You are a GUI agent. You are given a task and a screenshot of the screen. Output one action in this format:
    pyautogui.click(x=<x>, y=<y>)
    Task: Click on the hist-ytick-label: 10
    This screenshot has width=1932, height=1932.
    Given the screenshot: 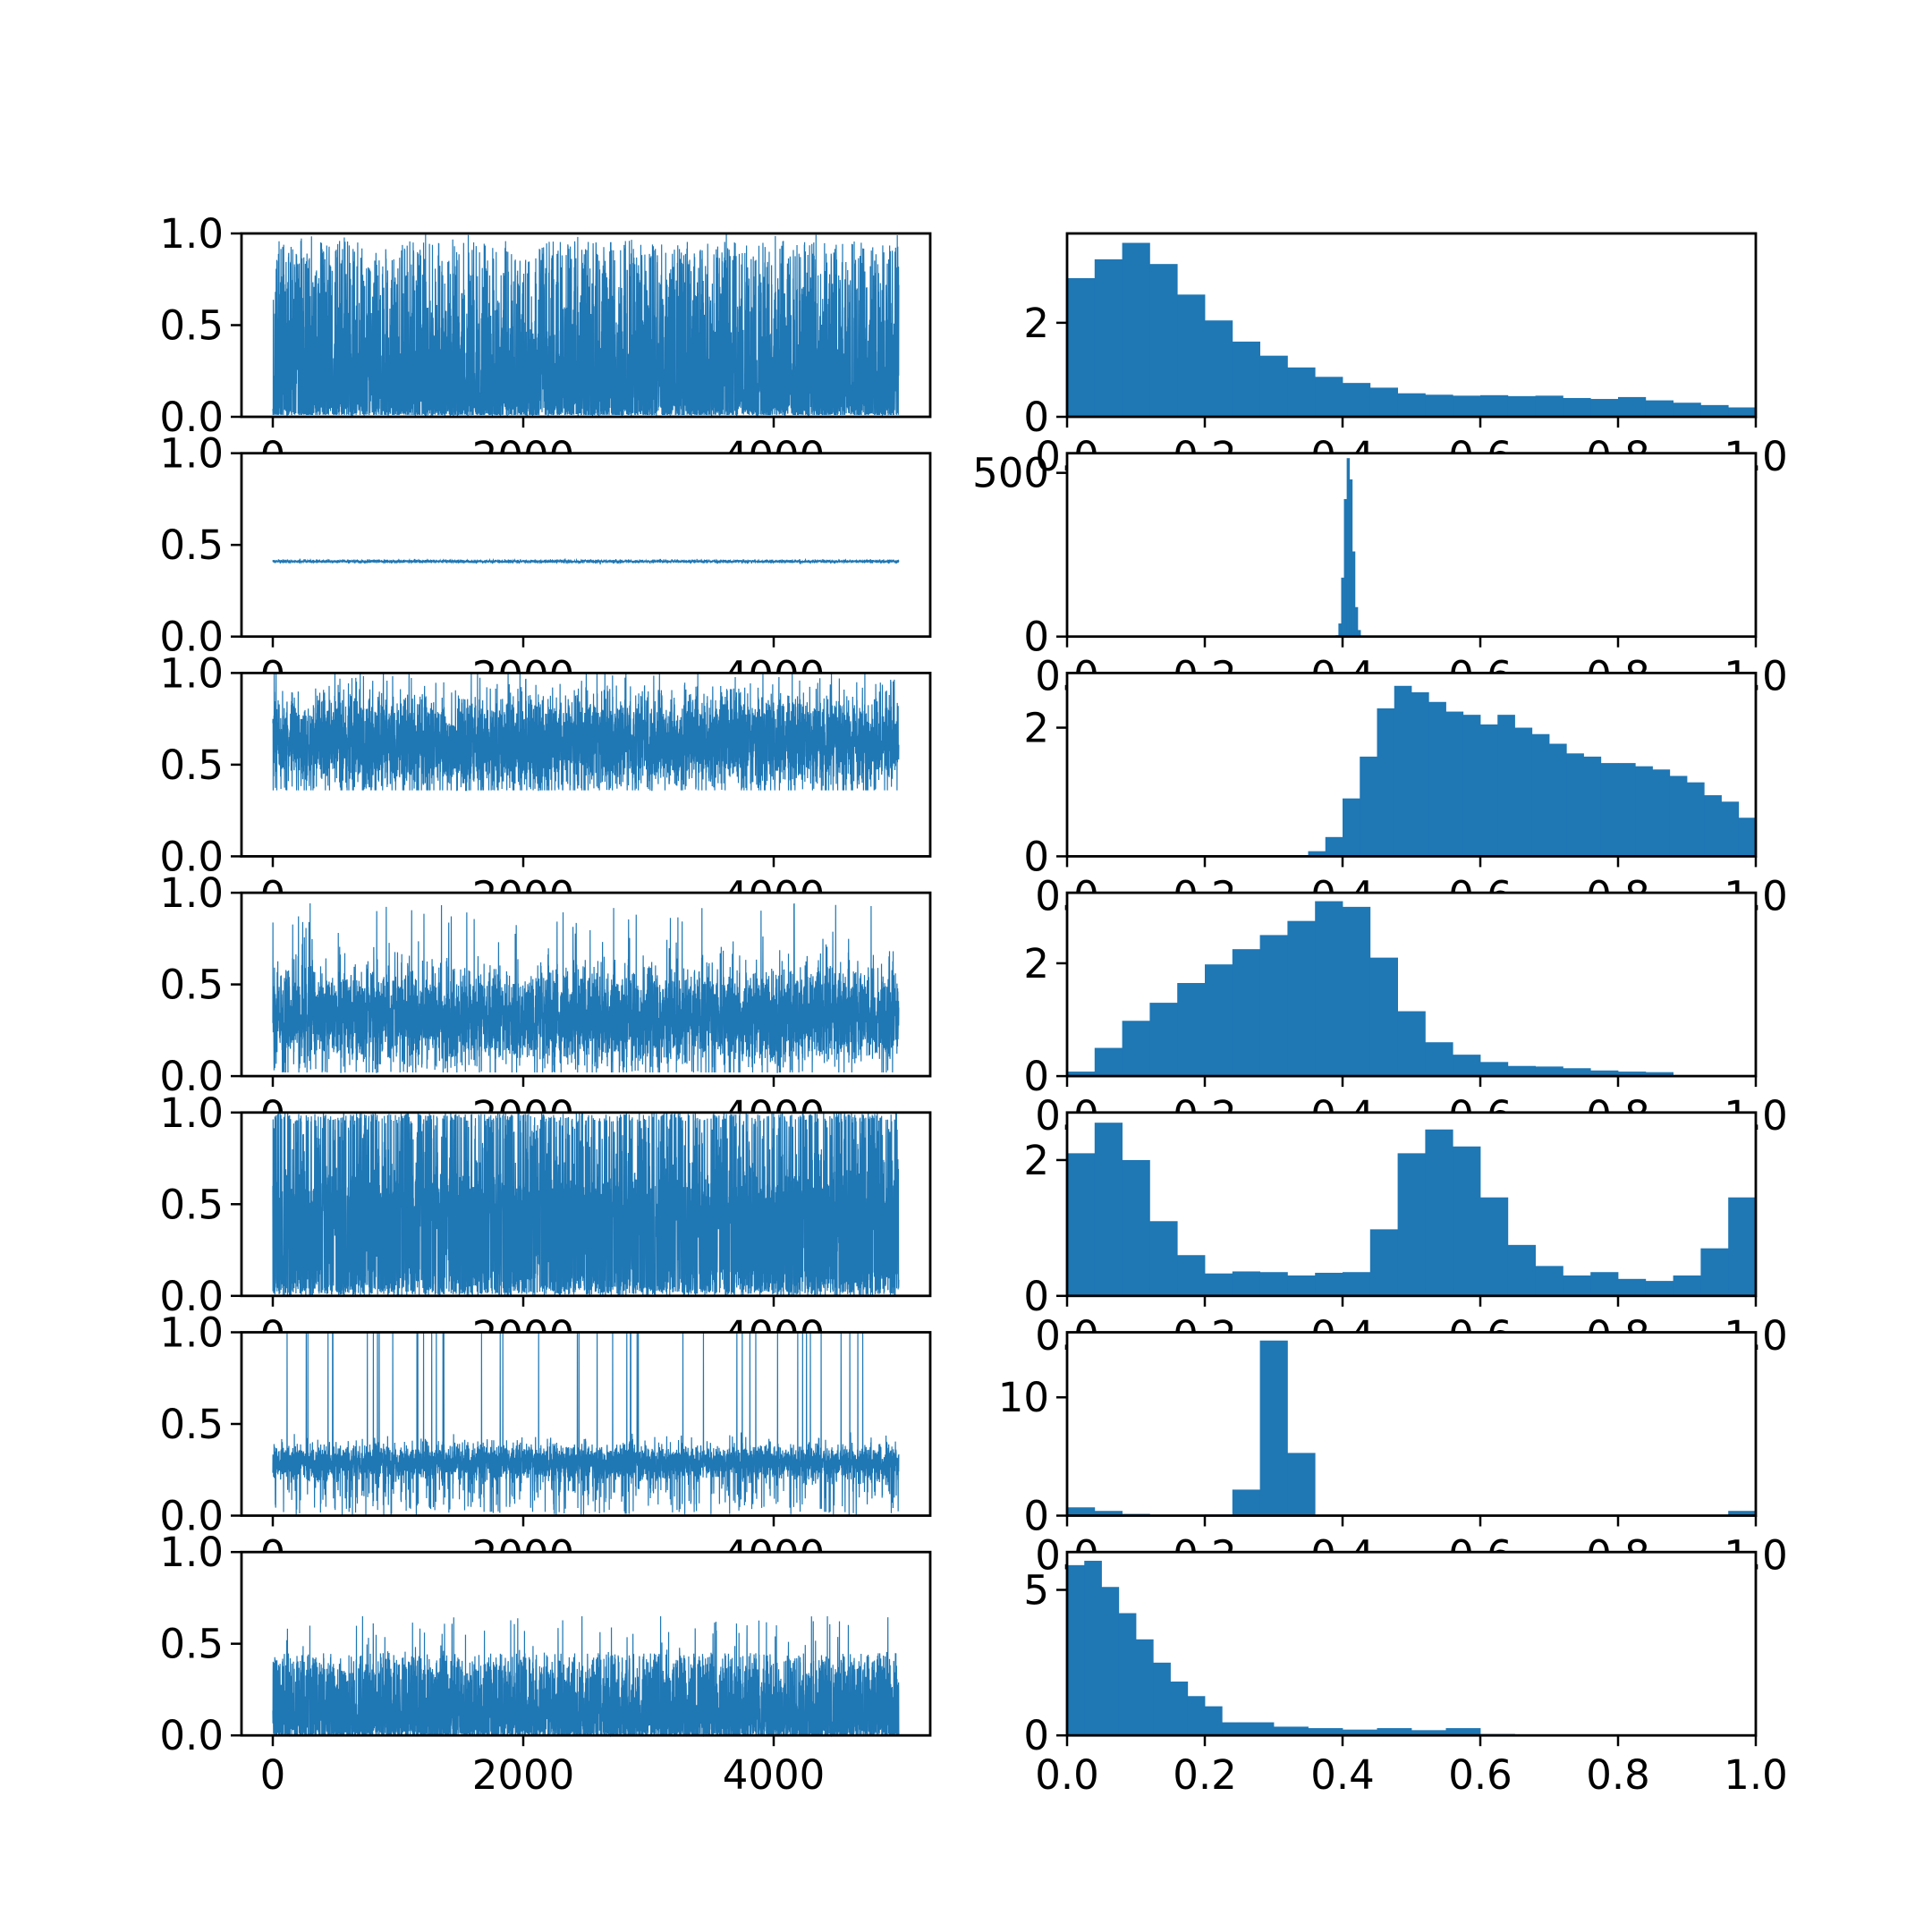 What is the action you would take?
    pyautogui.click(x=1023, y=1397)
    